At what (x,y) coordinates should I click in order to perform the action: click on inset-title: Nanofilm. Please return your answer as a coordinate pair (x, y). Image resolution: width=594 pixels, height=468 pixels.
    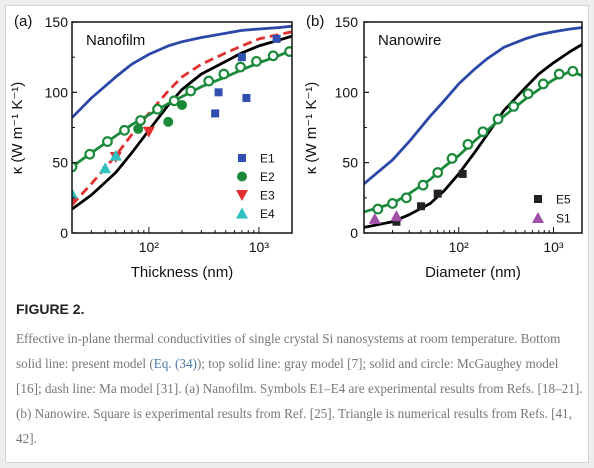
    Looking at the image, I should click on (115, 40).